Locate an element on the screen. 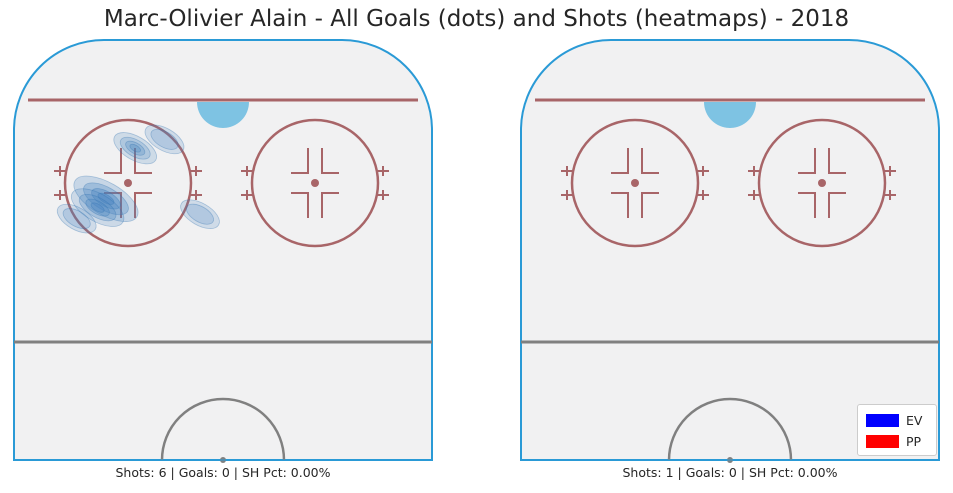 The height and width of the screenshot is (493, 953). legend-item-ev: EV is located at coordinates (894, 420).